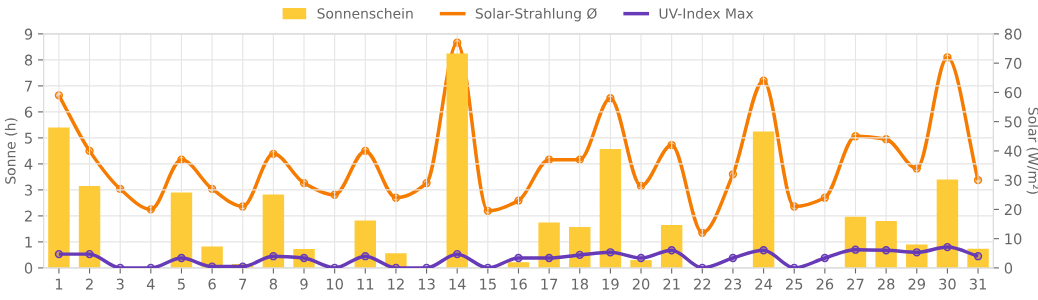 This screenshot has height=300, width=1038. I want to click on y2-tick-label: 0, so click(1008, 268).